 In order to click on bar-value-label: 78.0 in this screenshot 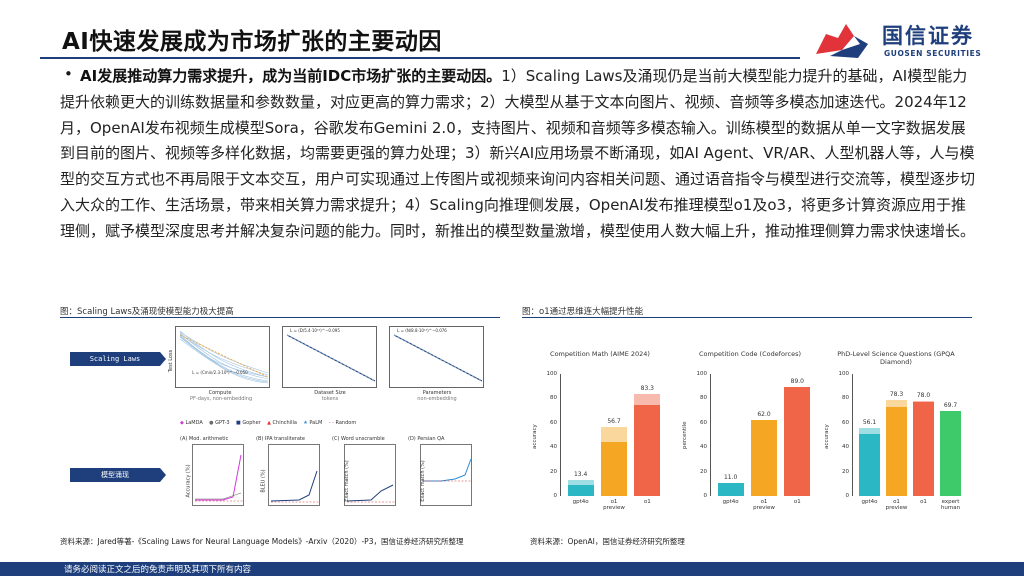, I will do `click(923, 395)`.